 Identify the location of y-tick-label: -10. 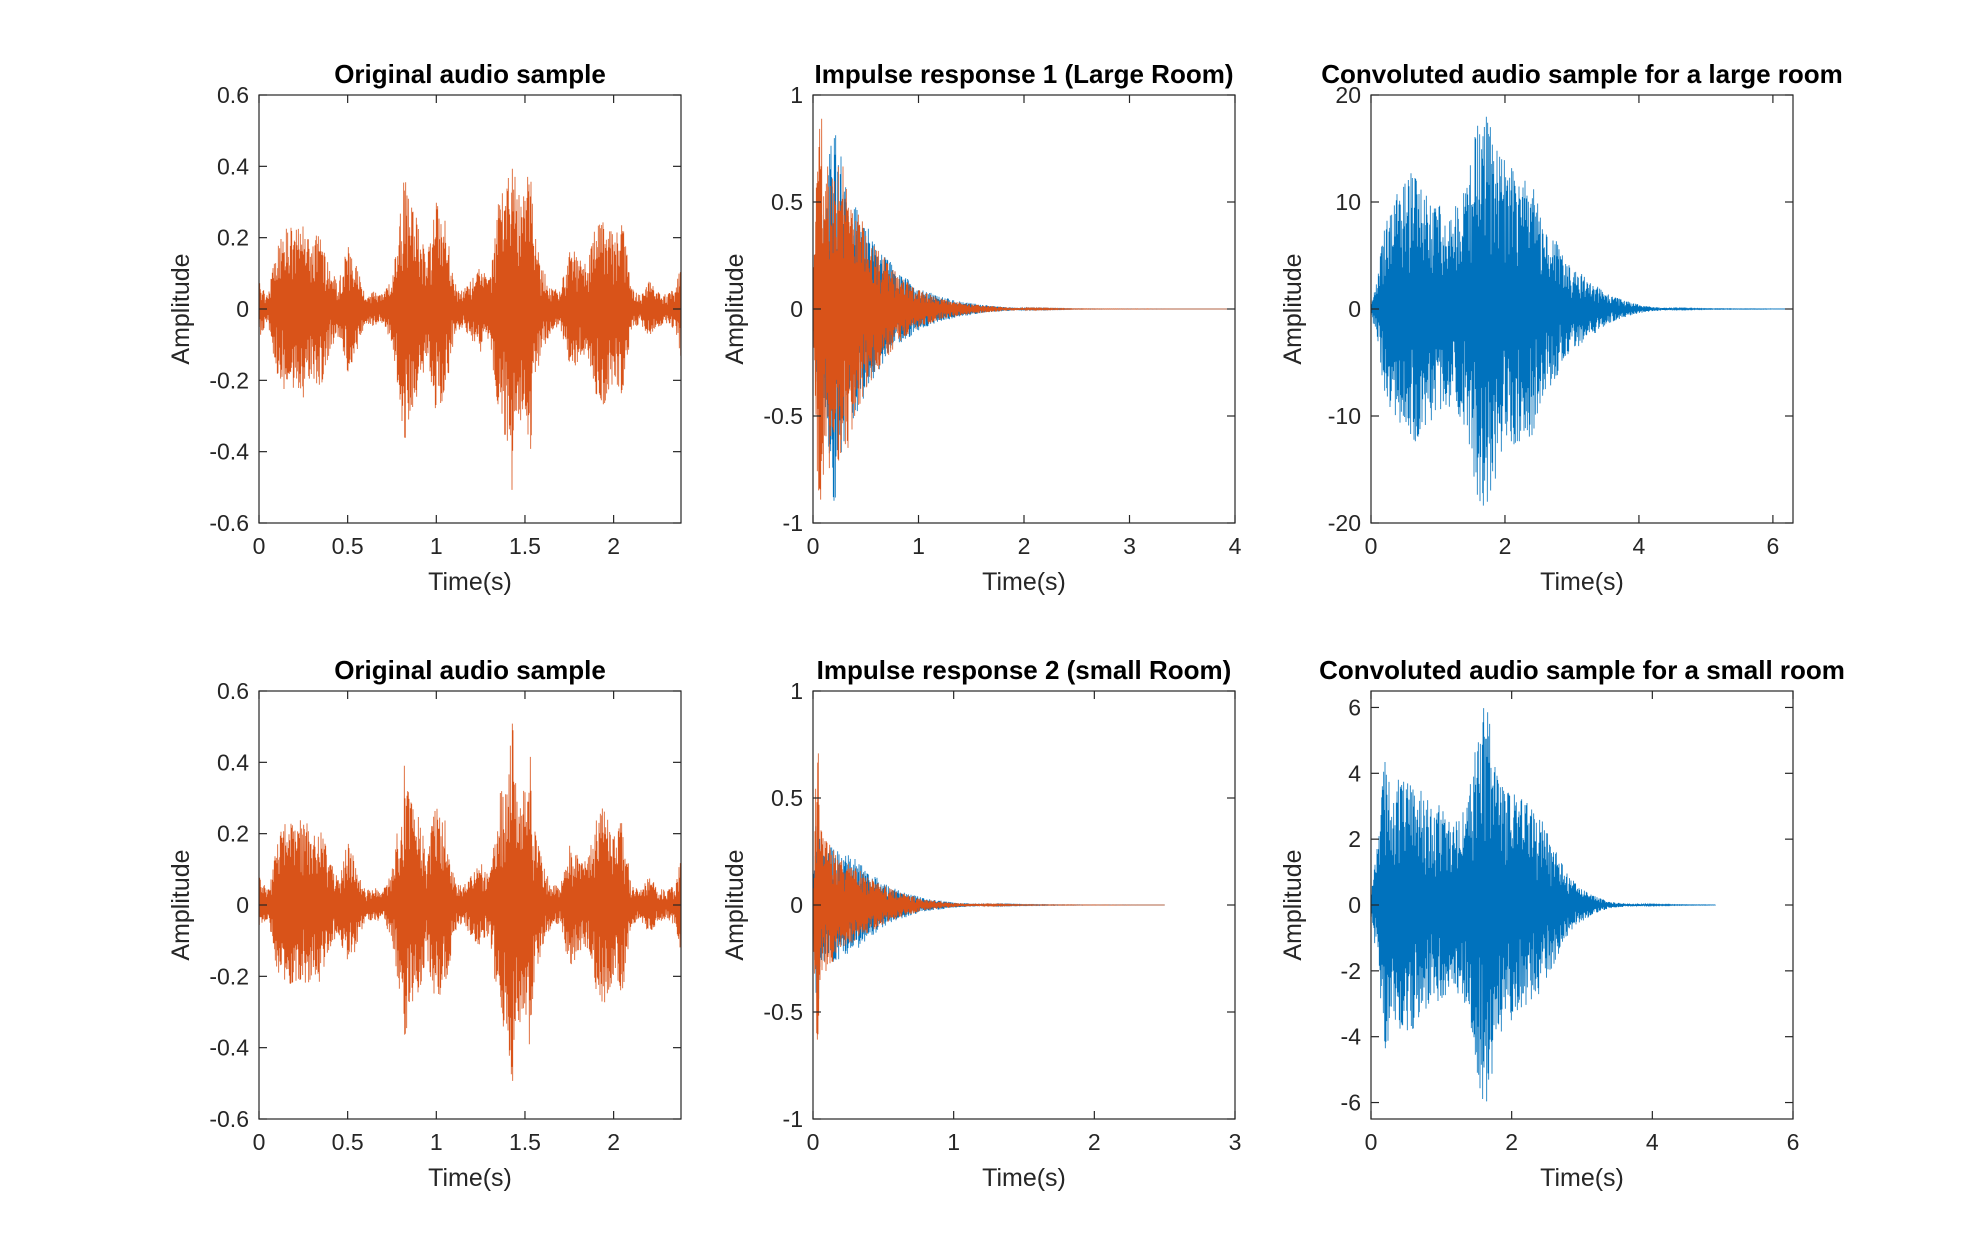
(1344, 416).